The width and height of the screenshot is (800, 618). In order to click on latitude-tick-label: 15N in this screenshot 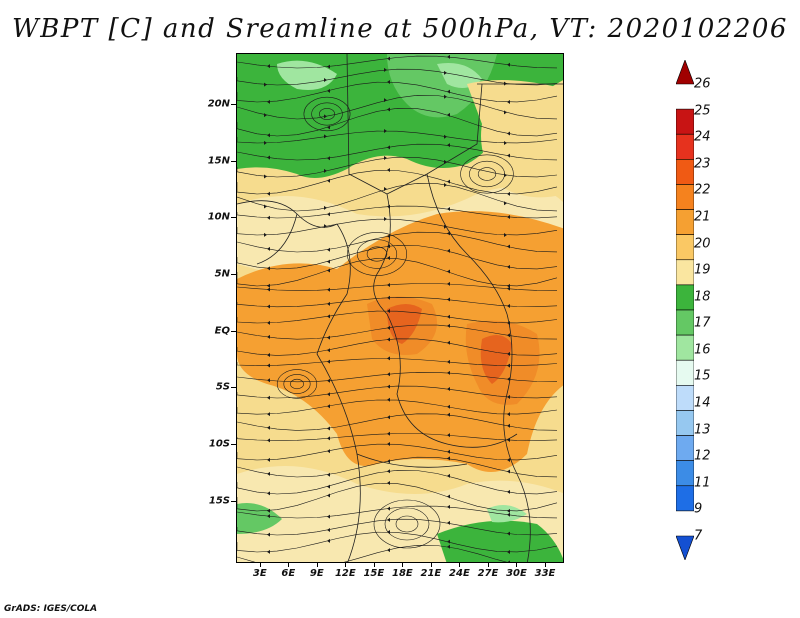, I will do `click(218, 161)`.